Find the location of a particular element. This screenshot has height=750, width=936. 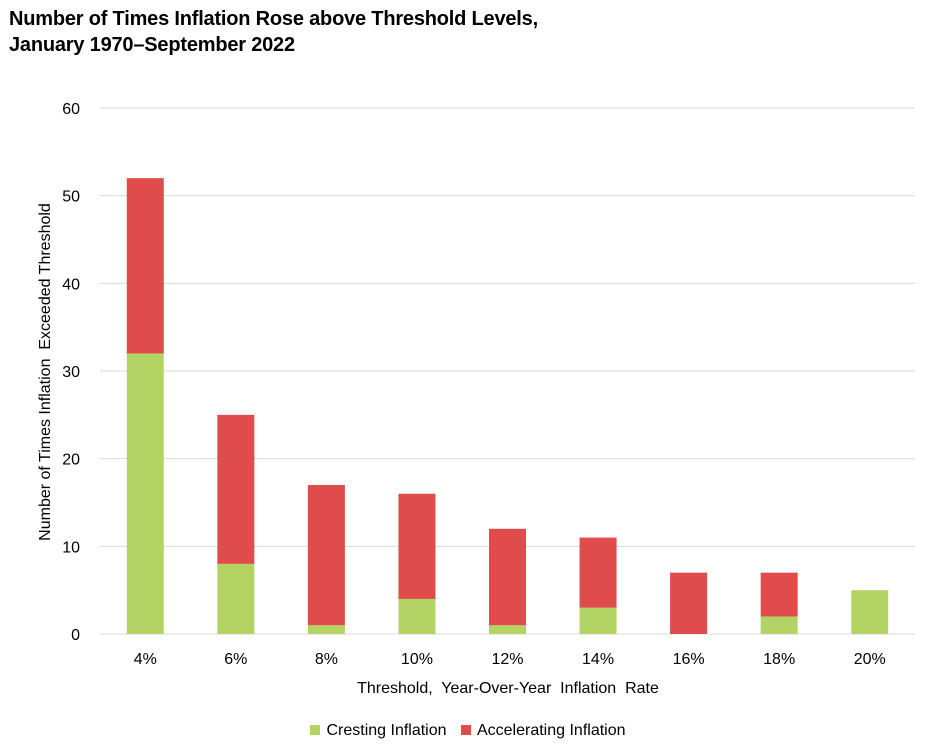

bar-cresting-10pct is located at coordinates (417, 616).